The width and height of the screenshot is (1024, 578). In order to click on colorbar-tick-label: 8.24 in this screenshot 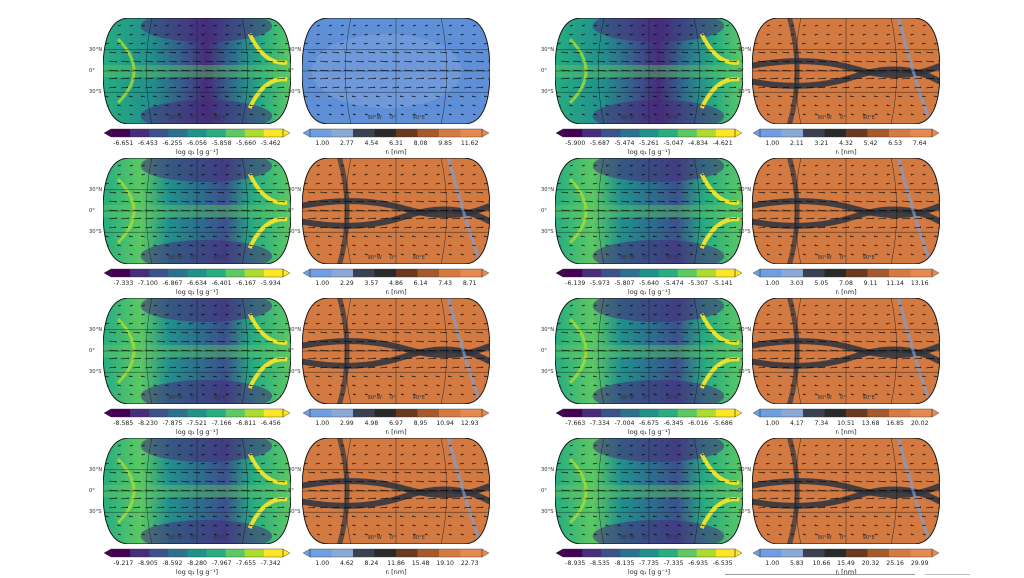, I will do `click(372, 563)`.